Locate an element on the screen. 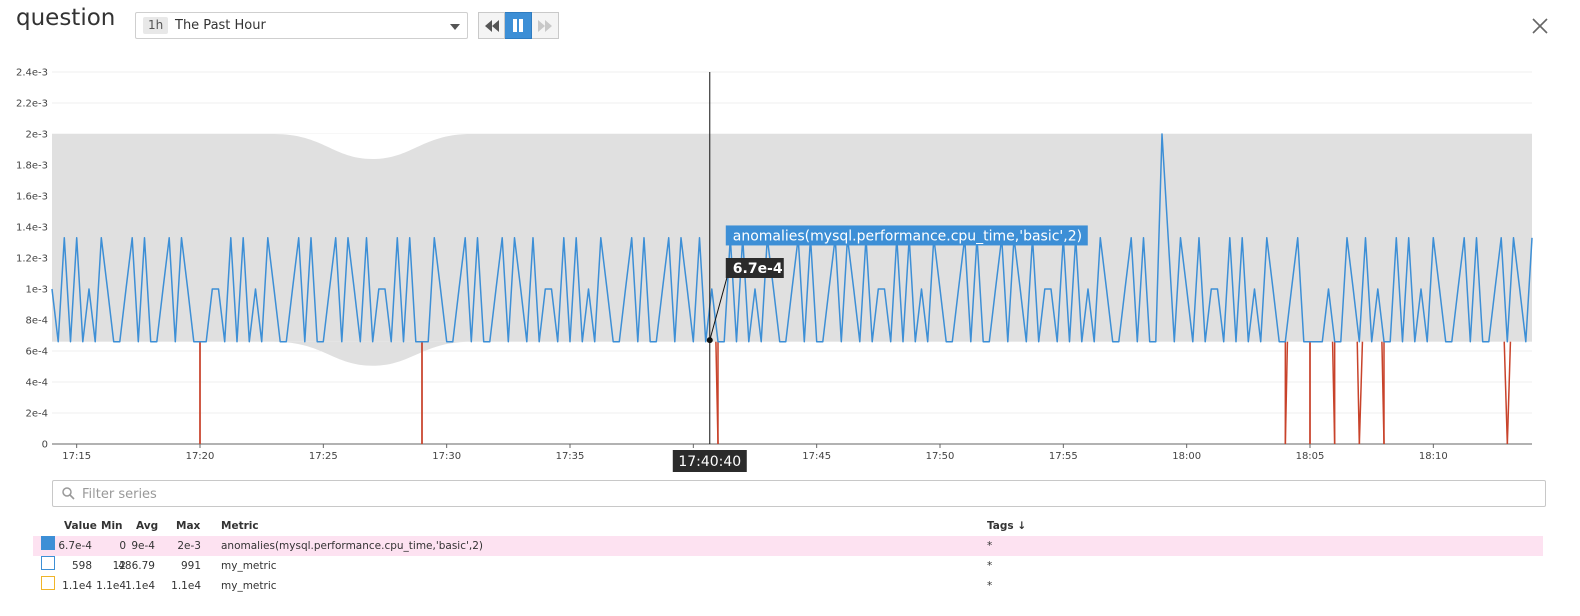 The image size is (1580, 616). y-tick-label: 1.2e-3 is located at coordinates (32, 259).